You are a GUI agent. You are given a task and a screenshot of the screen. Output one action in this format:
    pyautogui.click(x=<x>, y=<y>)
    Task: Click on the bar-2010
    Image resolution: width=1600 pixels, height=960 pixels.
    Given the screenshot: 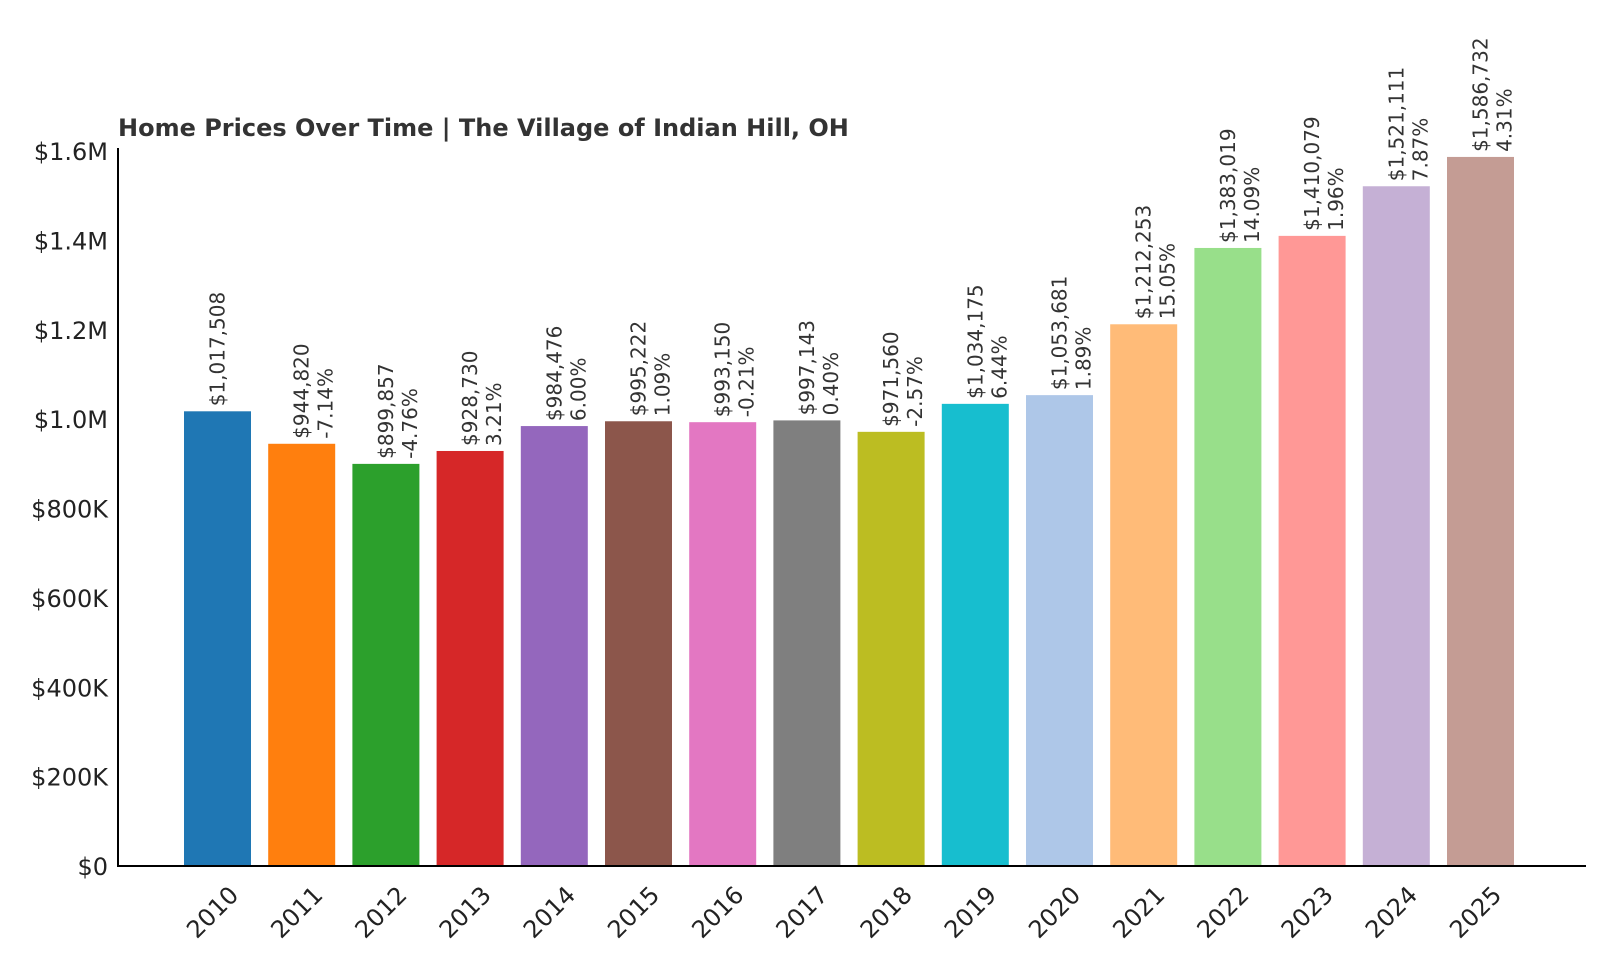 What is the action you would take?
    pyautogui.click(x=217, y=638)
    